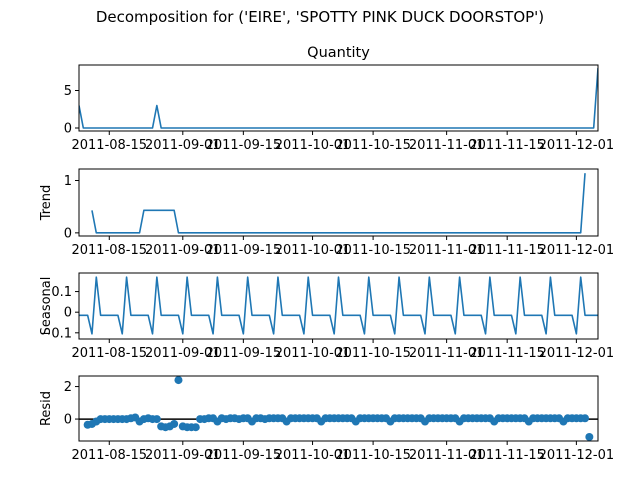 This screenshot has height=480, width=640. What do you see at coordinates (46, 408) in the screenshot?
I see `y-axis-label: Resid` at bounding box center [46, 408].